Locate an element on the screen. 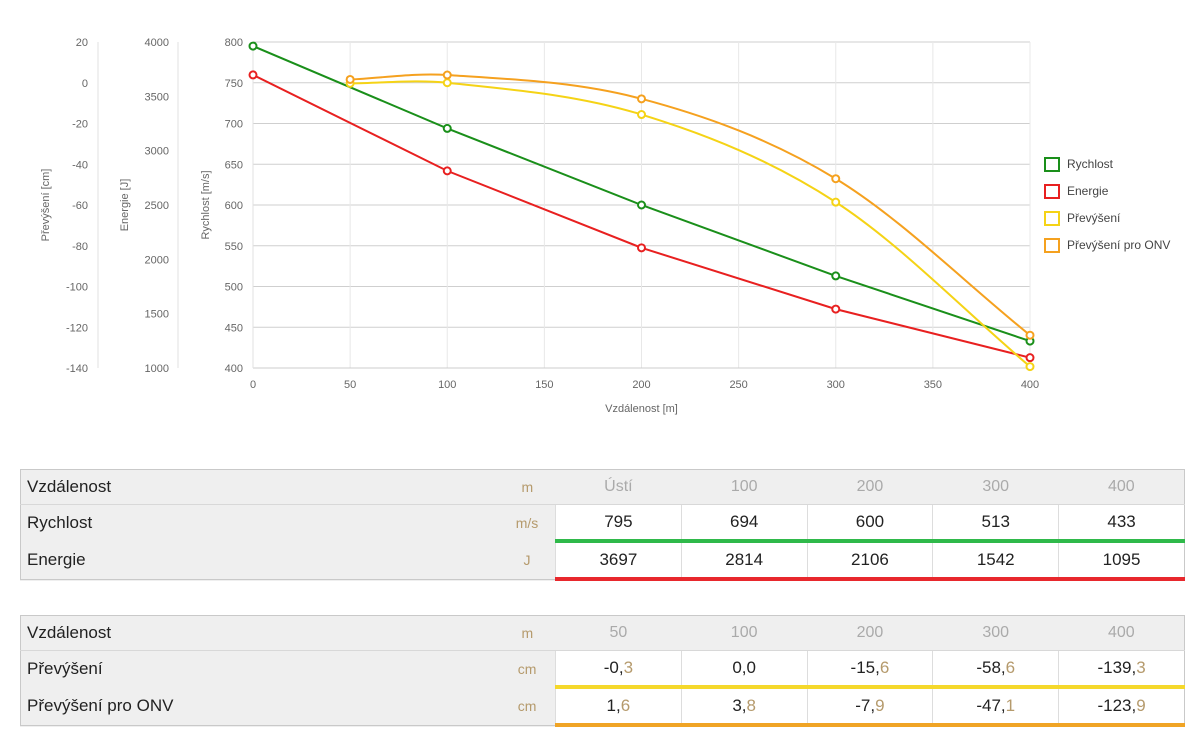  energy-tick-label: 2500 is located at coordinates (157, 206).